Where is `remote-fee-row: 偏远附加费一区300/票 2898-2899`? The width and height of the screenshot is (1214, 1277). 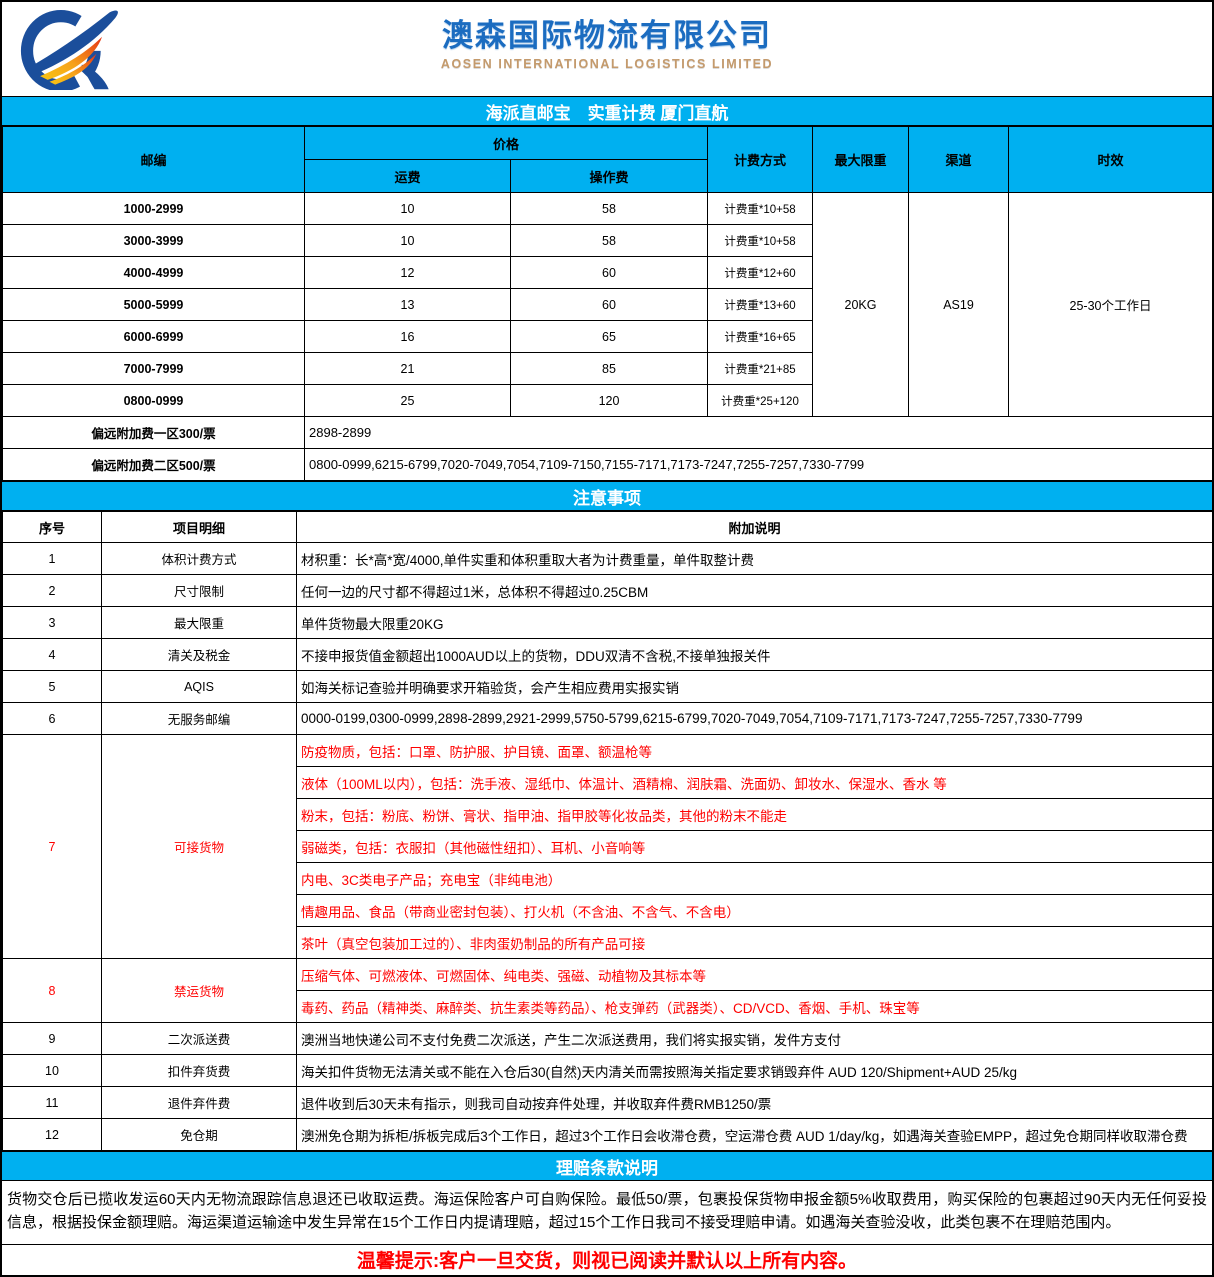
remote-fee-row: 偏远附加费一区300/票 2898-2899 is located at coordinates (608, 432).